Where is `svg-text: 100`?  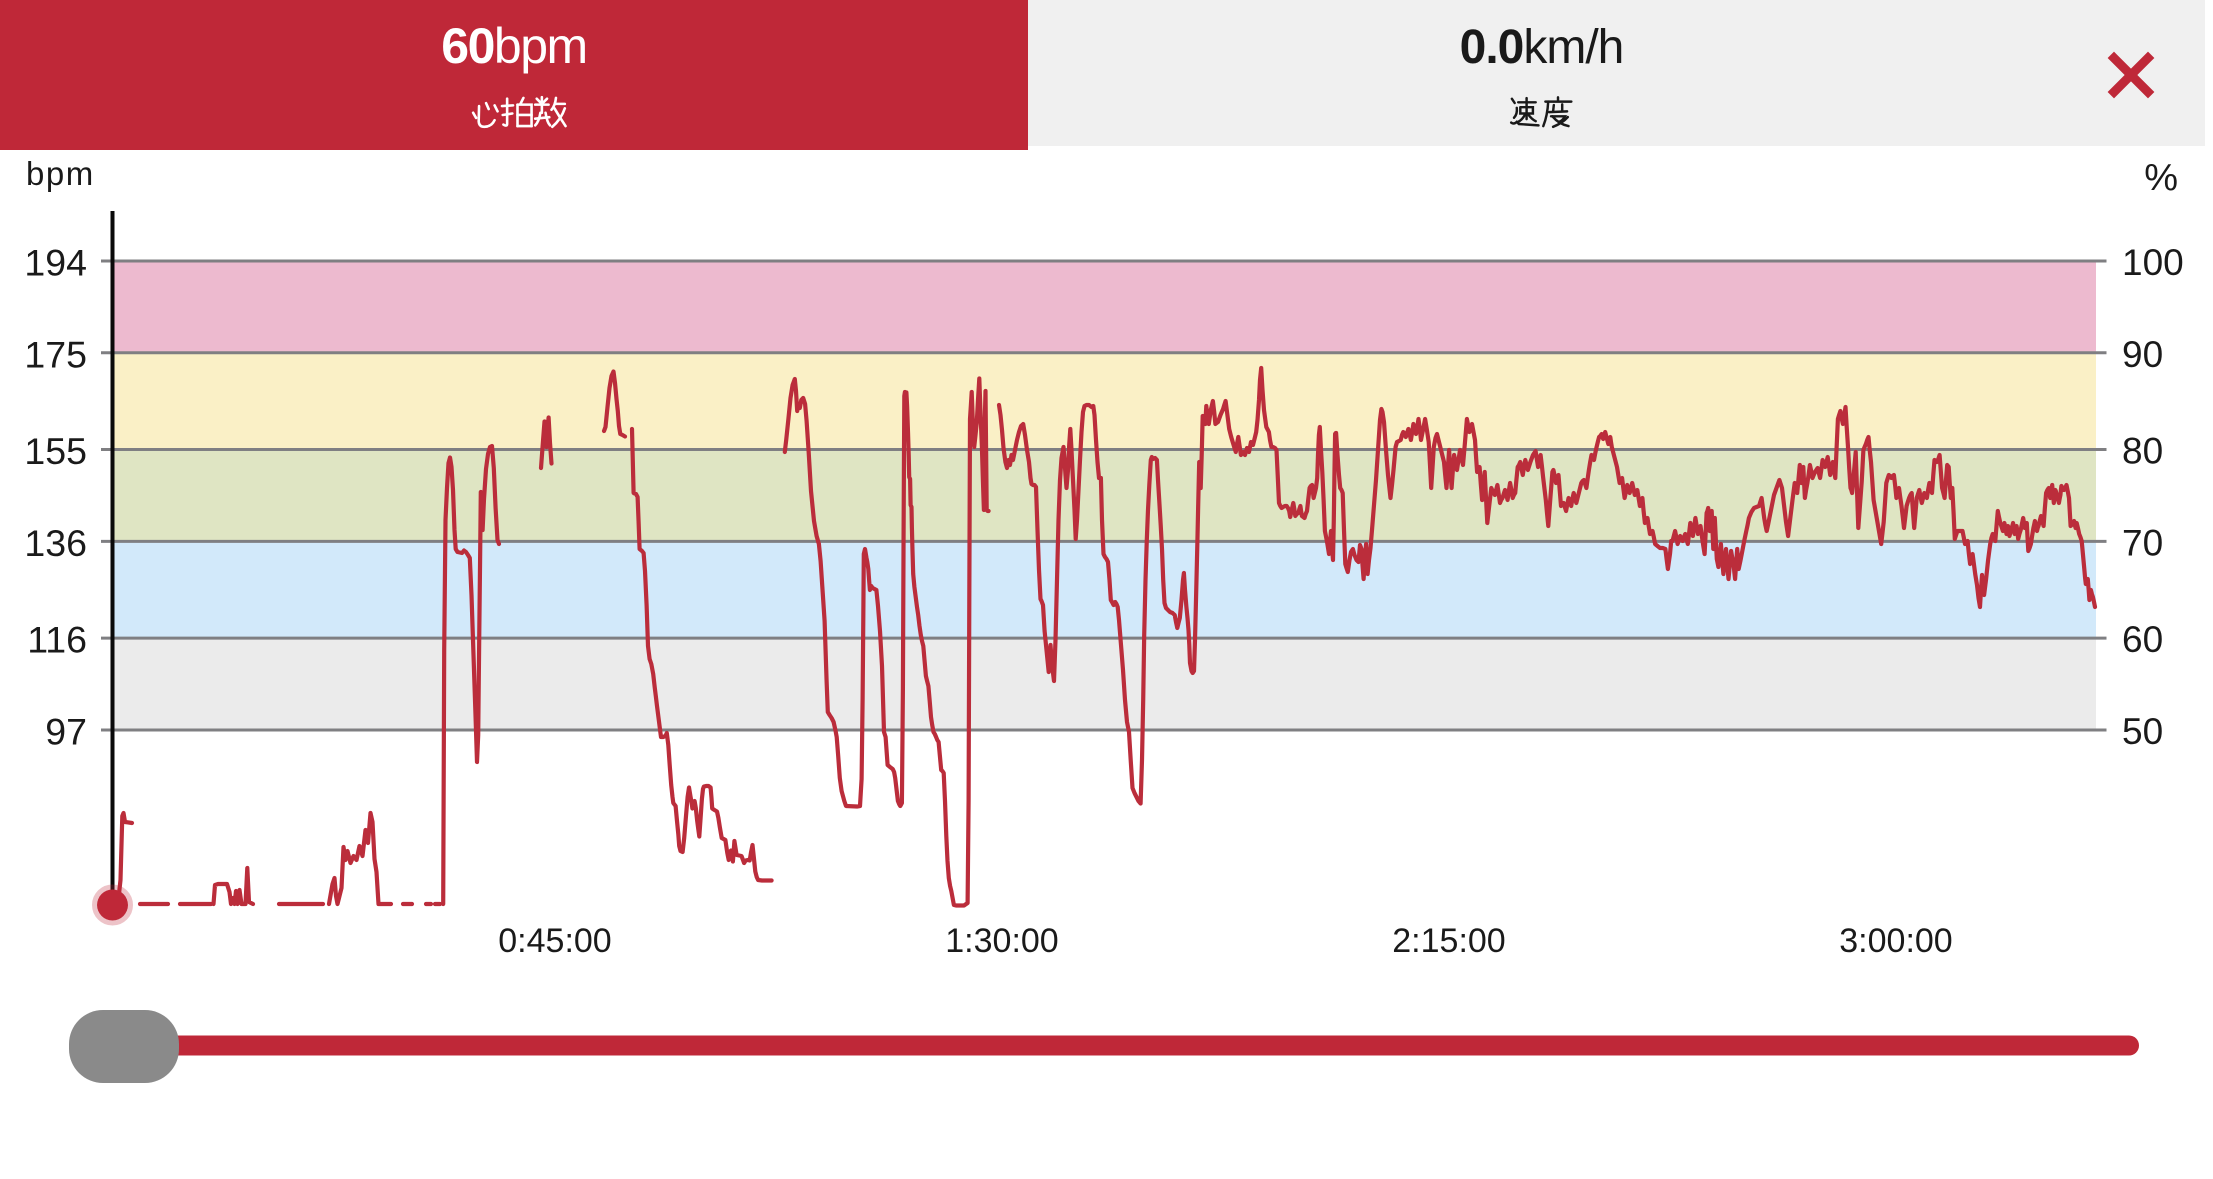 svg-text: 100 is located at coordinates (2153, 262).